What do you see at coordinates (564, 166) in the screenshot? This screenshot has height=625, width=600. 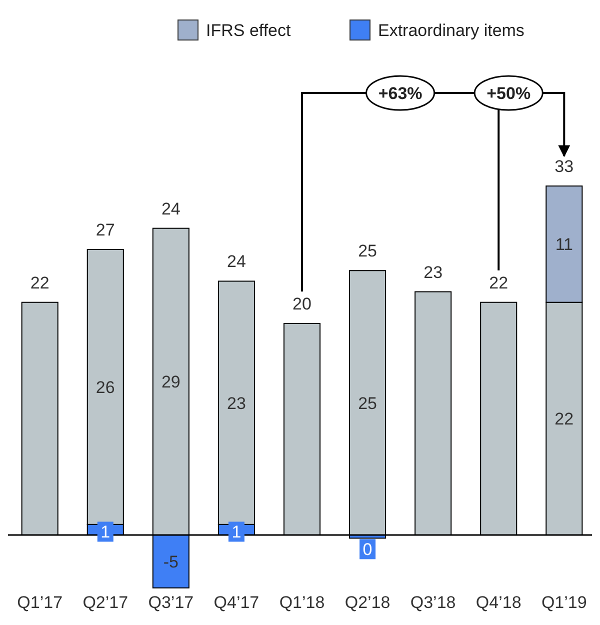 I see `total-label: 33` at bounding box center [564, 166].